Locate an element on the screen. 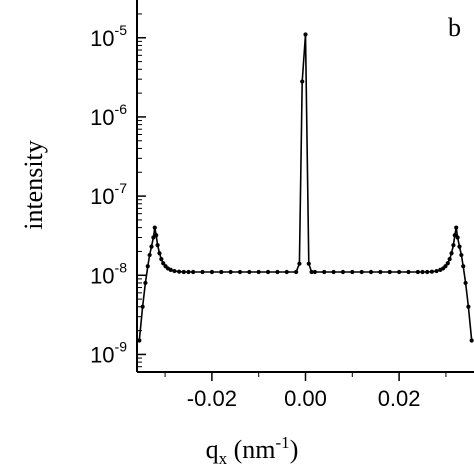  y-axis-title: intensity is located at coordinates (33, 185).